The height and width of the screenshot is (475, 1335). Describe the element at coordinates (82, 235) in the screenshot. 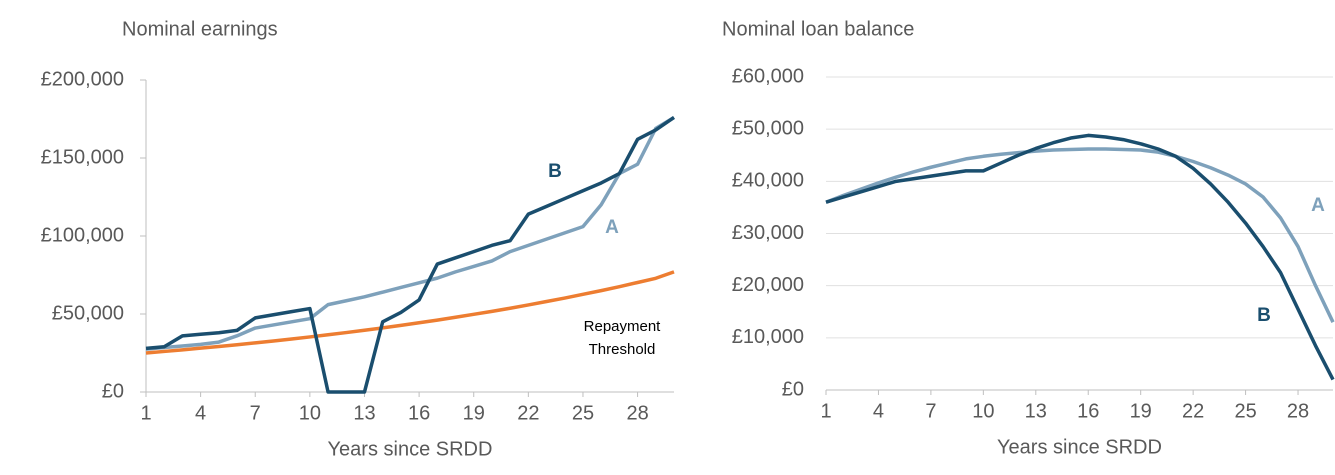

I see `y-tick-label: £100,000` at that location.